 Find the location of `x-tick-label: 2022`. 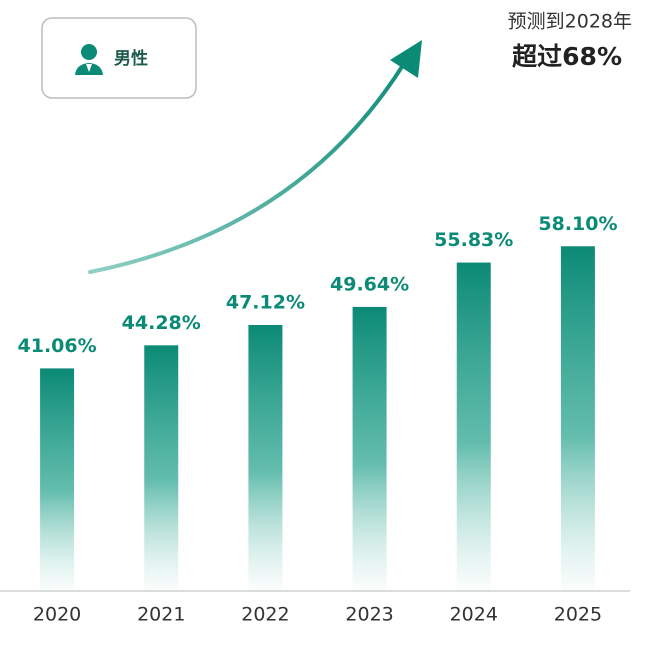

x-tick-label: 2022 is located at coordinates (265, 615).